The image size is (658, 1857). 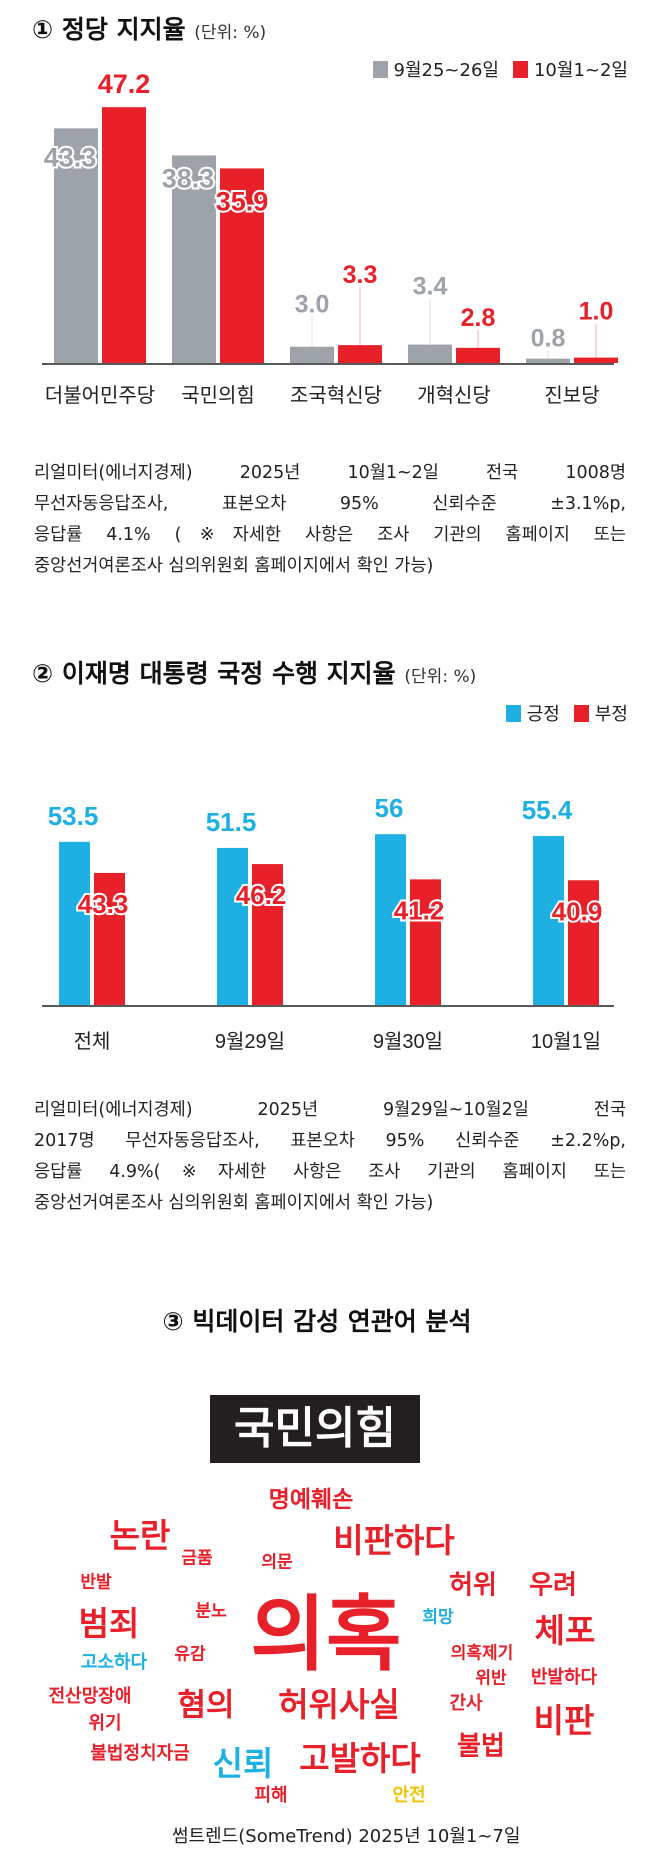 What do you see at coordinates (580, 70) in the screenshot?
I see `legend-label: 10월1~2일` at bounding box center [580, 70].